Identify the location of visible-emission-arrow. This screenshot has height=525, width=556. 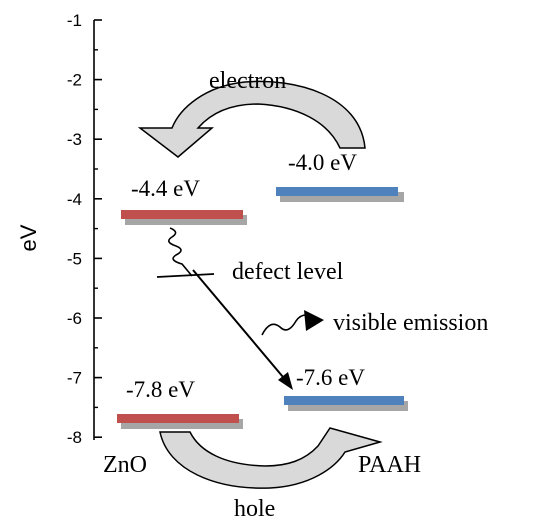
(292, 323).